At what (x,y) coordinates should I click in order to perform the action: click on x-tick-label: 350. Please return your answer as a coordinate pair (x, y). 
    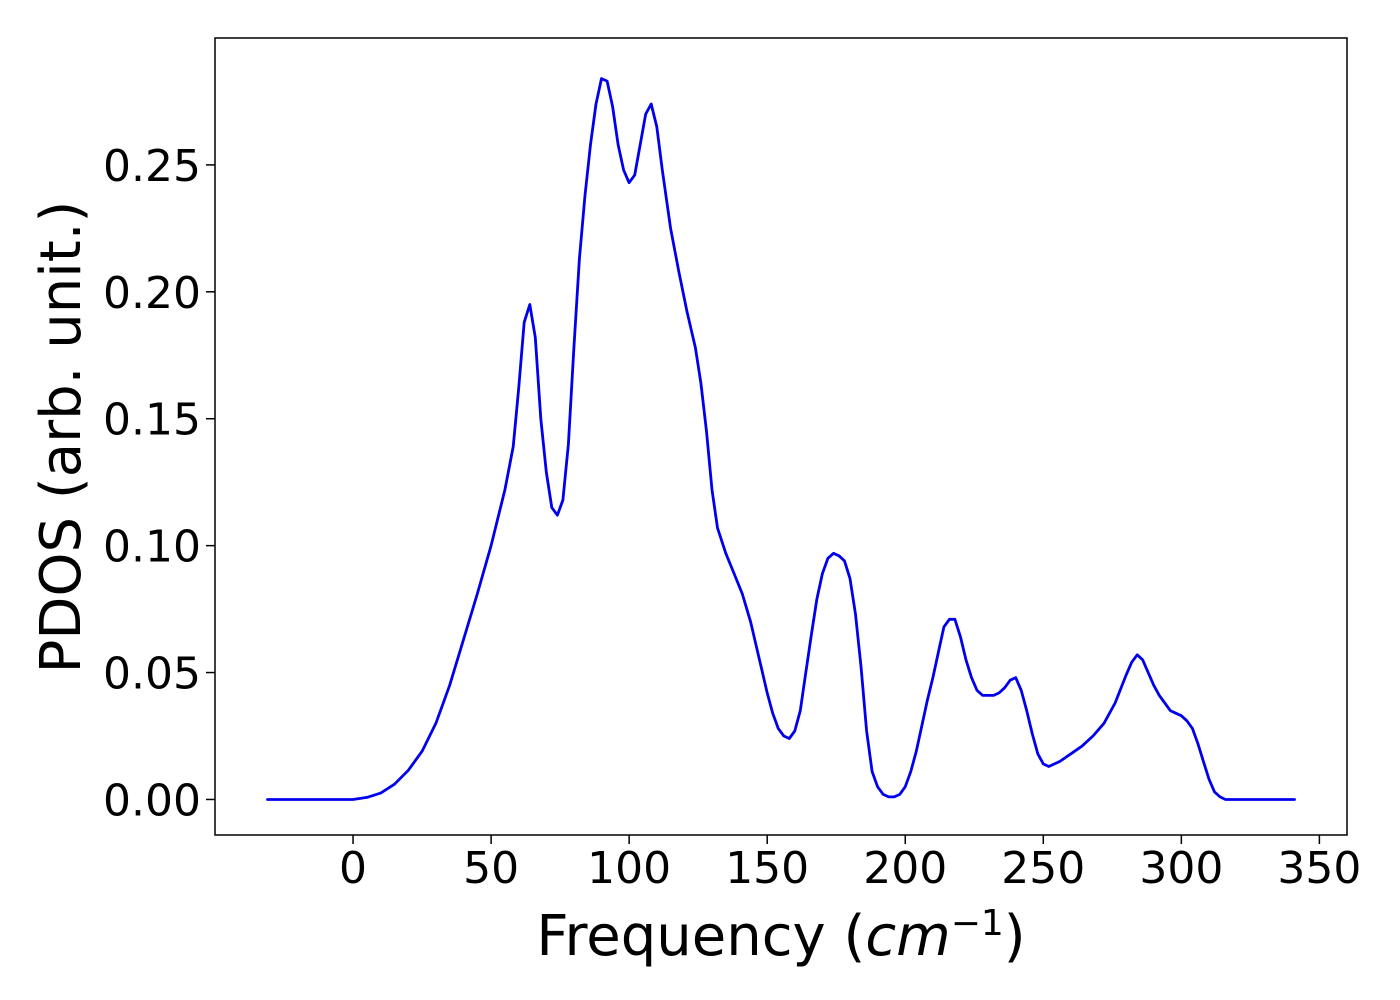
    Looking at the image, I should click on (1319, 868).